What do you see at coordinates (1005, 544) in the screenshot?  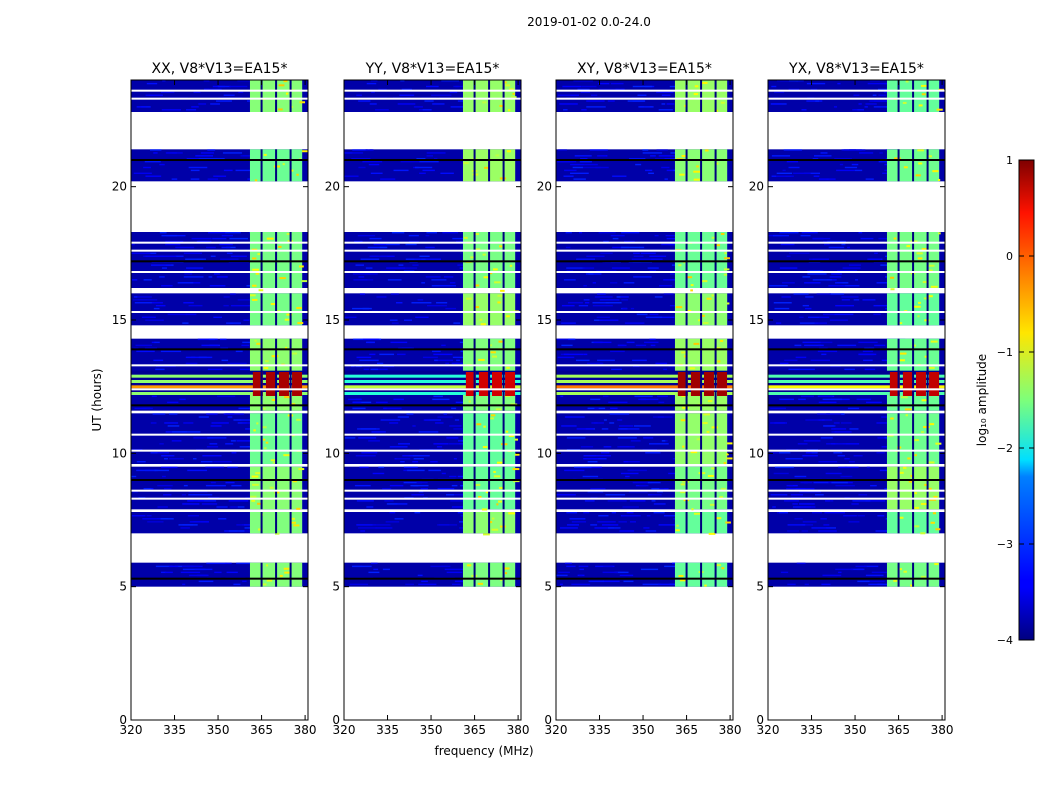 I see `colorbar-tick-label: −3` at bounding box center [1005, 544].